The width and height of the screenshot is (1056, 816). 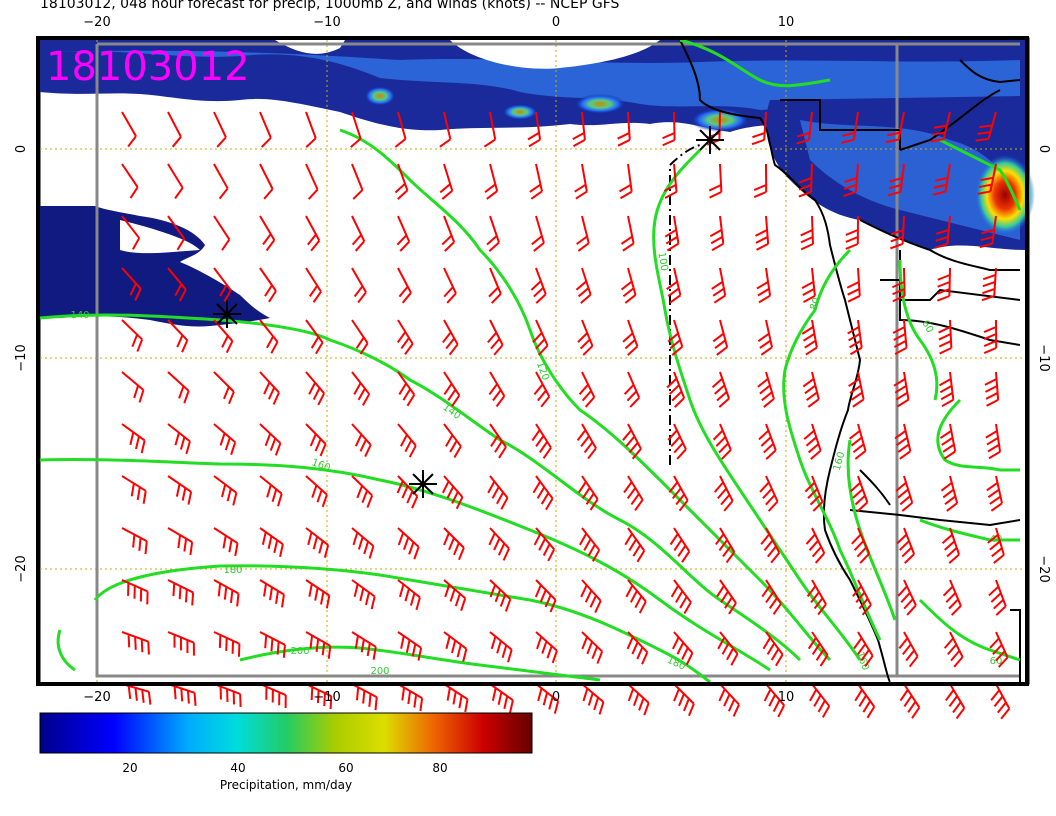 I want to click on contour-label: 100, so click(x=662, y=261).